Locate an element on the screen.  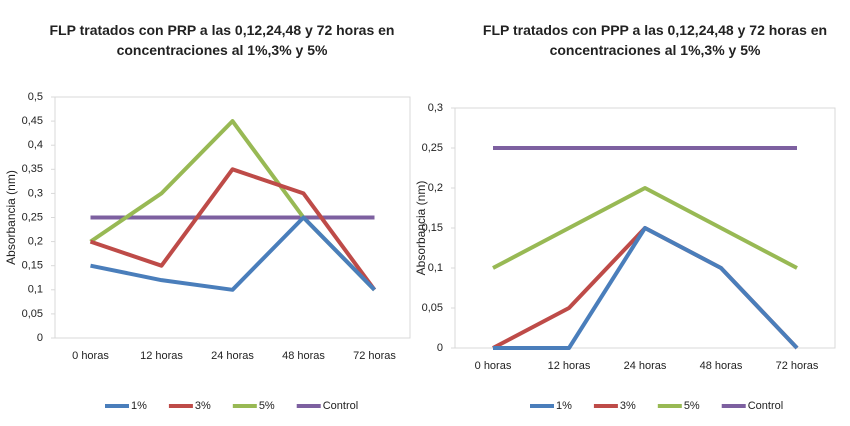
y-tick-label: 0,4 is located at coordinates (35, 145).